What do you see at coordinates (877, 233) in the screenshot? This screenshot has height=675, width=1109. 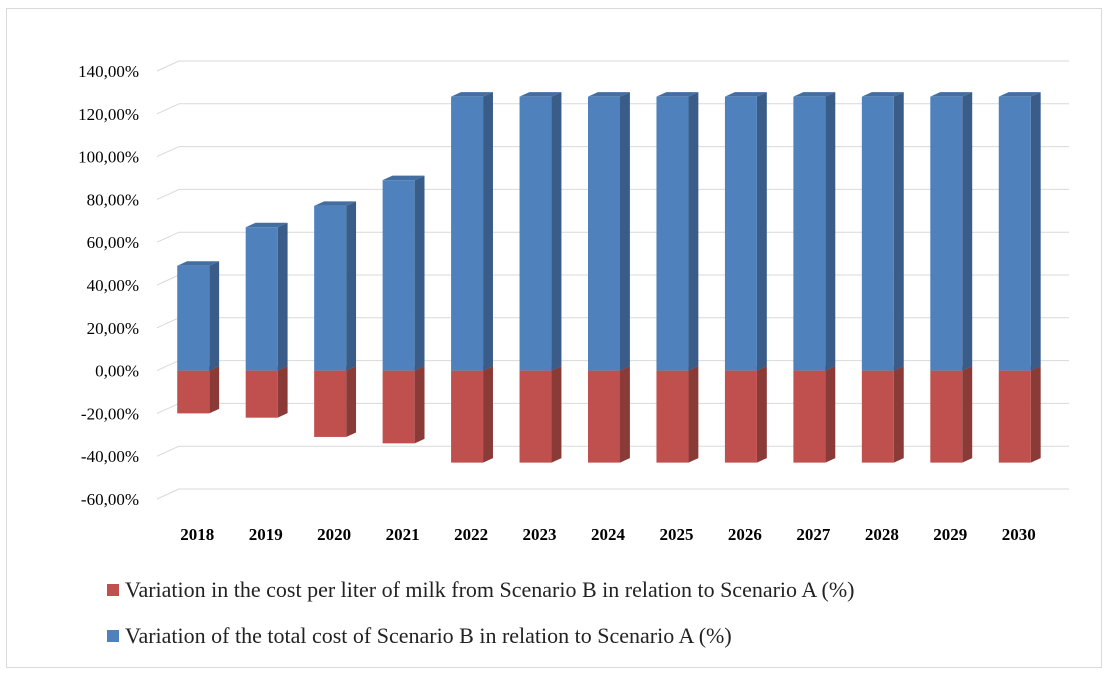 I see `bar-total-cost-2028` at bounding box center [877, 233].